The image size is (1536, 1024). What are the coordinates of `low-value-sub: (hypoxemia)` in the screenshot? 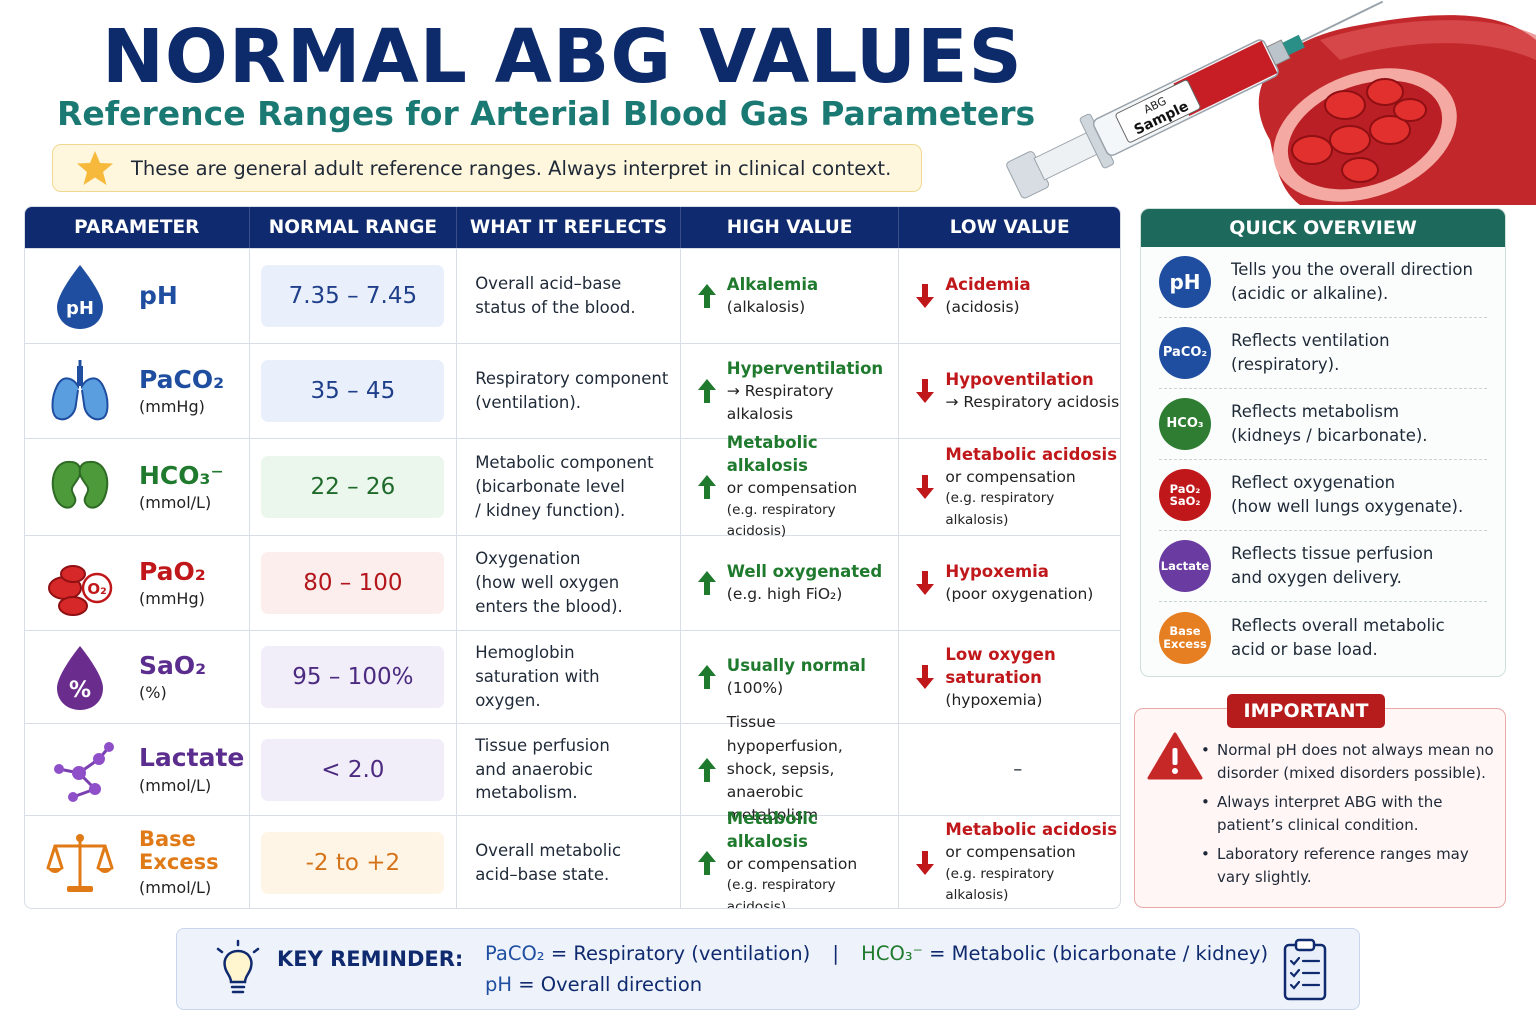 It's located at (994, 699).